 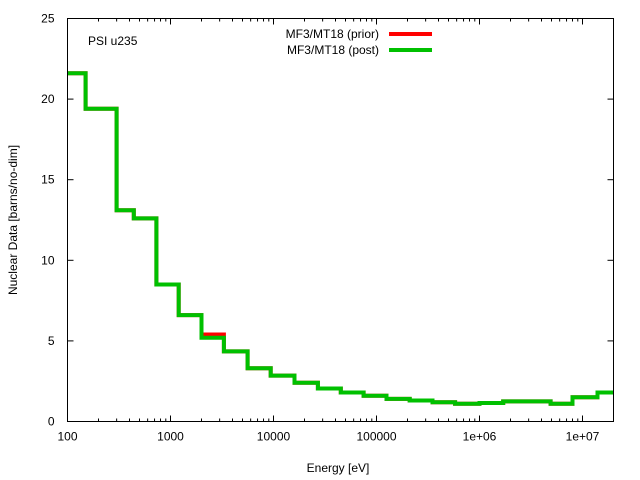 I want to click on x-tick-label: 1e+06, so click(x=480, y=437).